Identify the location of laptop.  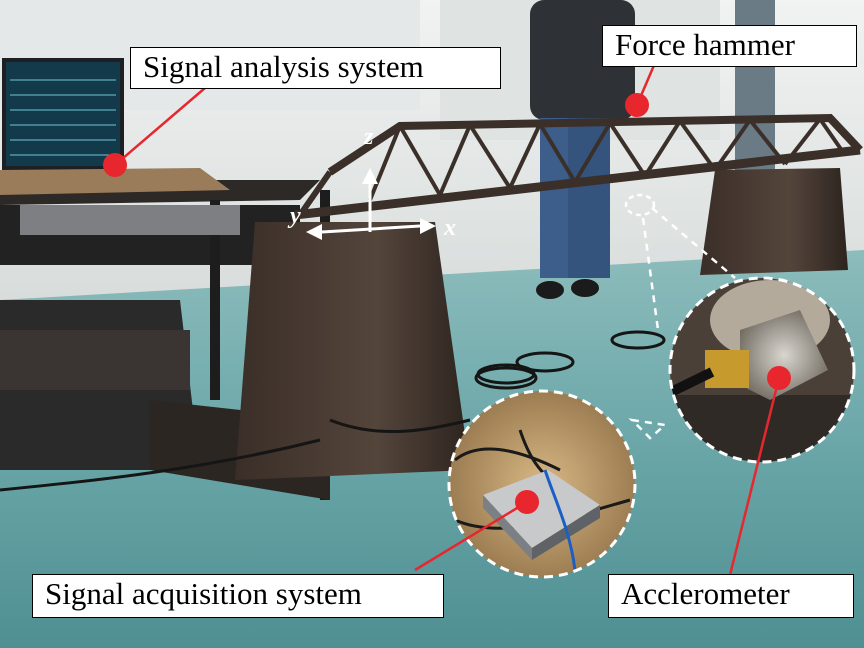
(120, 146).